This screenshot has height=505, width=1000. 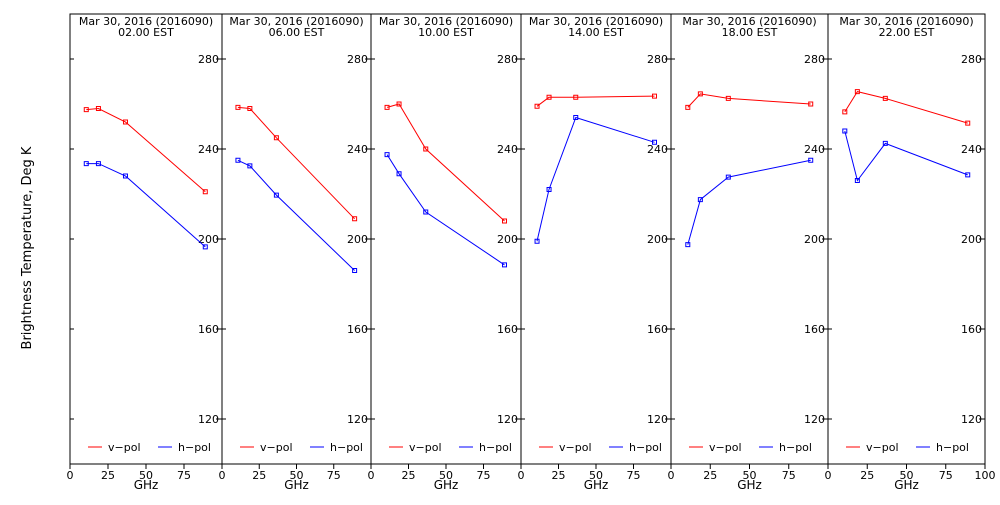 What do you see at coordinates (907, 32) in the screenshot?
I see `panel-title-time: 22.00 EST` at bounding box center [907, 32].